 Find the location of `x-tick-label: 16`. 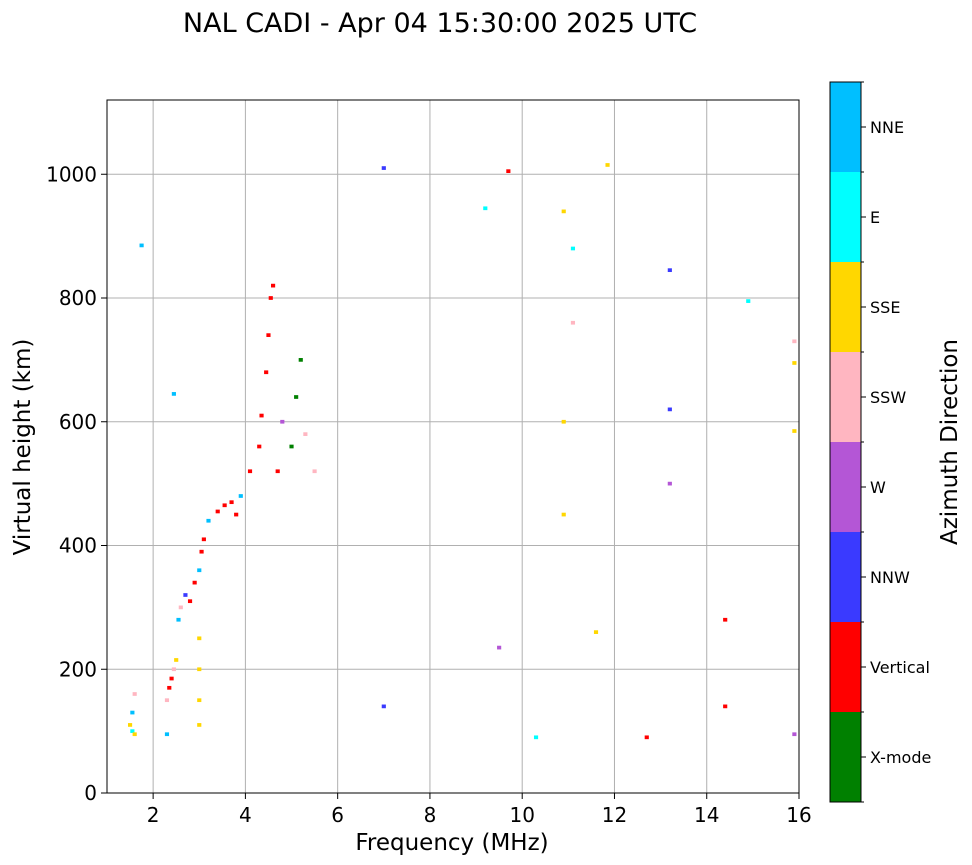

x-tick-label: 16 is located at coordinates (798, 815).